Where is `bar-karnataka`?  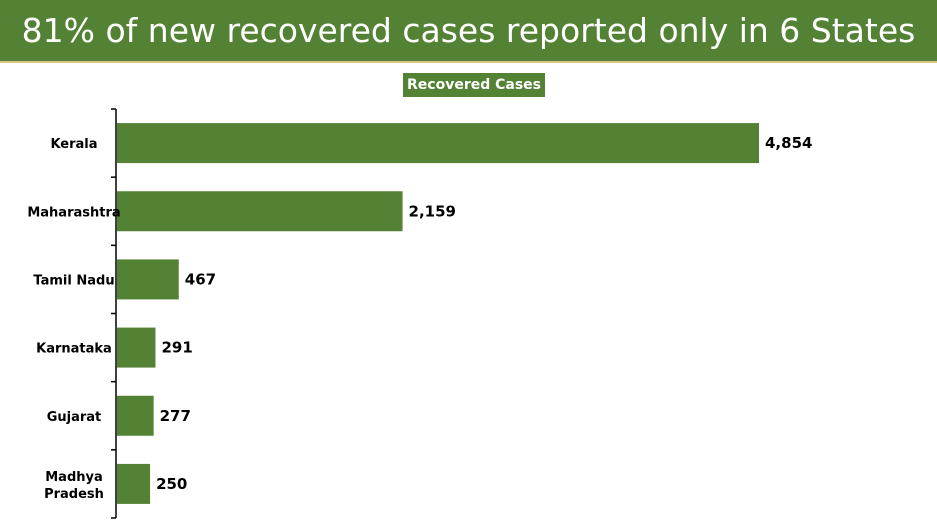
bar-karnataka is located at coordinates (136, 347).